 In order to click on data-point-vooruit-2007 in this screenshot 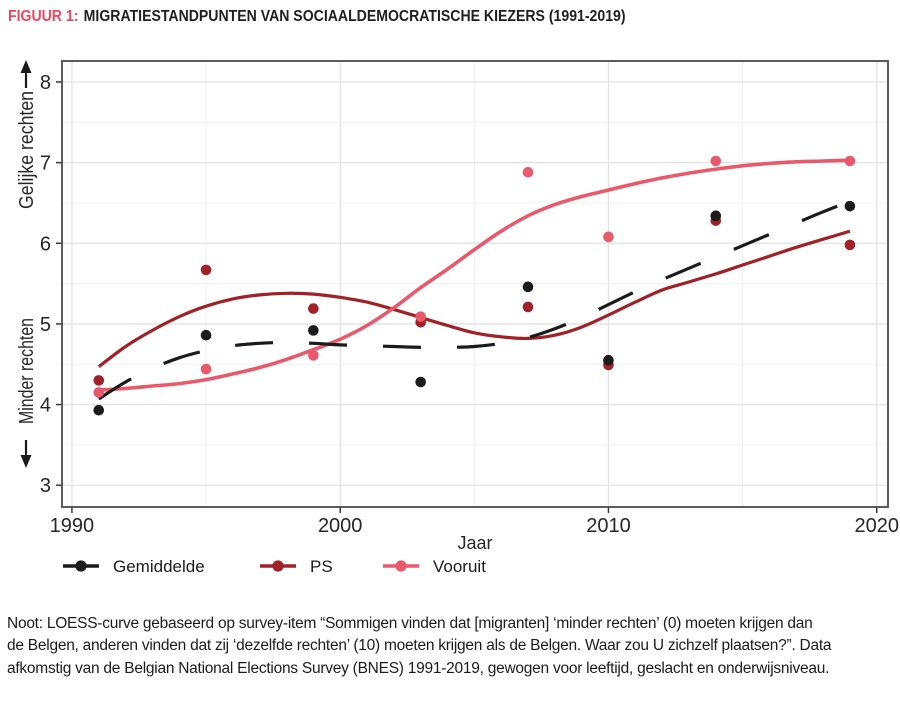, I will do `click(528, 172)`.